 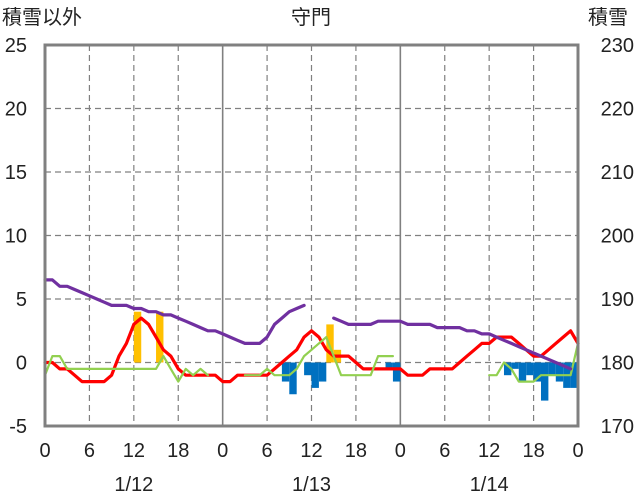 I want to click on y-tick-right: 170, so click(x=617, y=427).